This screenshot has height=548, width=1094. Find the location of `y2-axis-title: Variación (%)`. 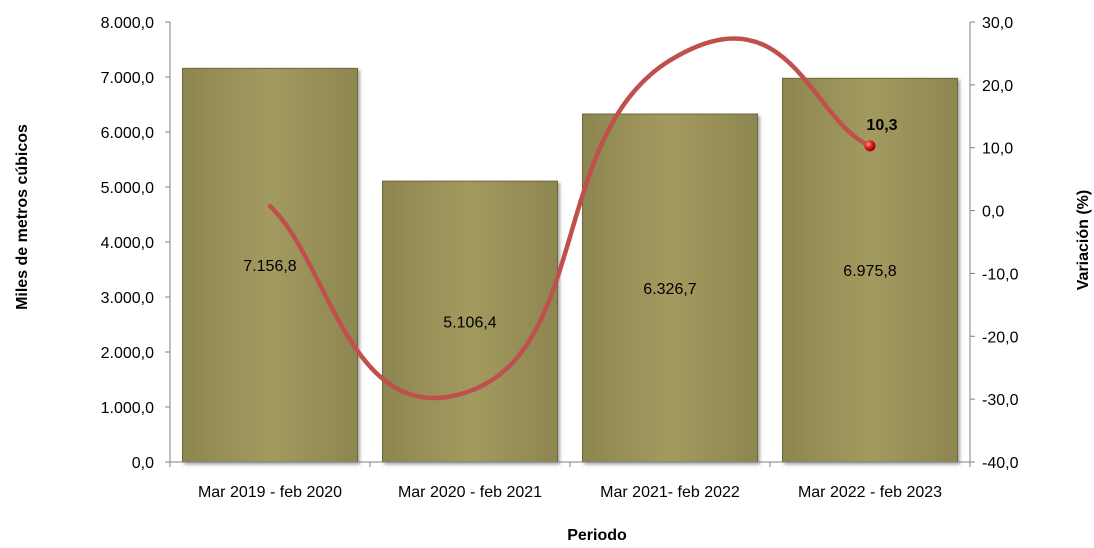

y2-axis-title: Variación (%) is located at coordinates (1083, 240).